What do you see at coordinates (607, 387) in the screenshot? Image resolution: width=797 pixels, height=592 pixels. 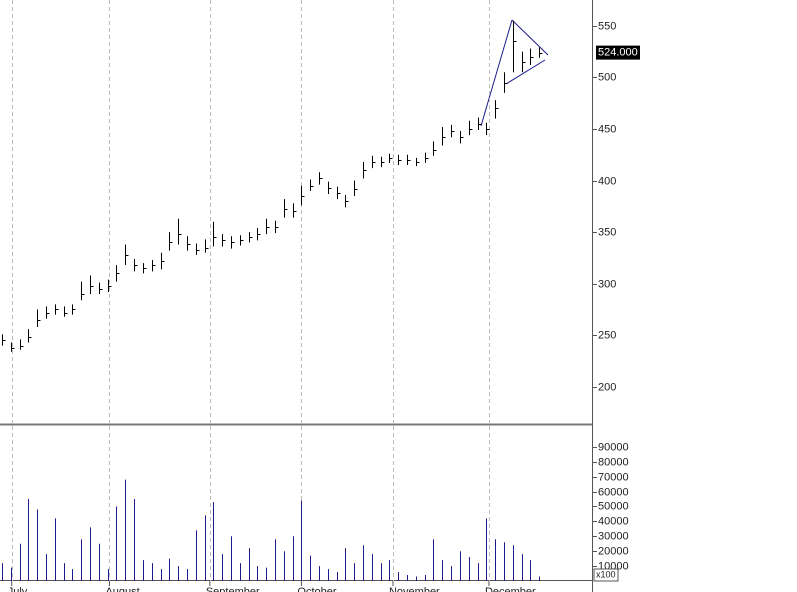 I see `y-tick-label: 200` at bounding box center [607, 387].